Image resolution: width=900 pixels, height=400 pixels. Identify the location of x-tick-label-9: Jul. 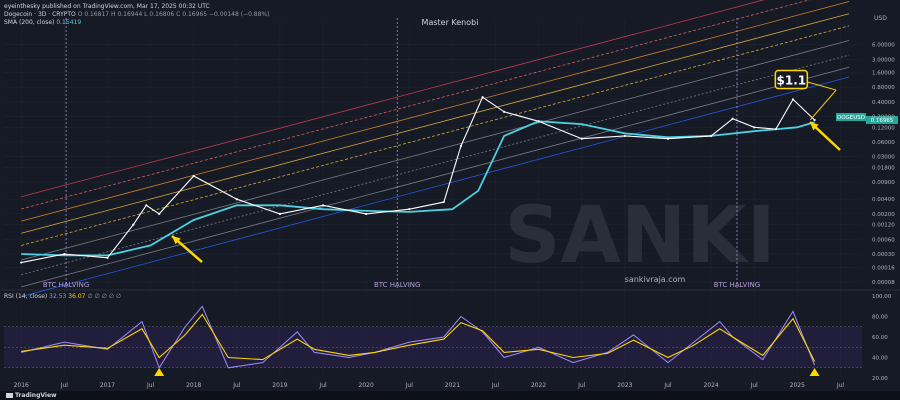
(409, 385).